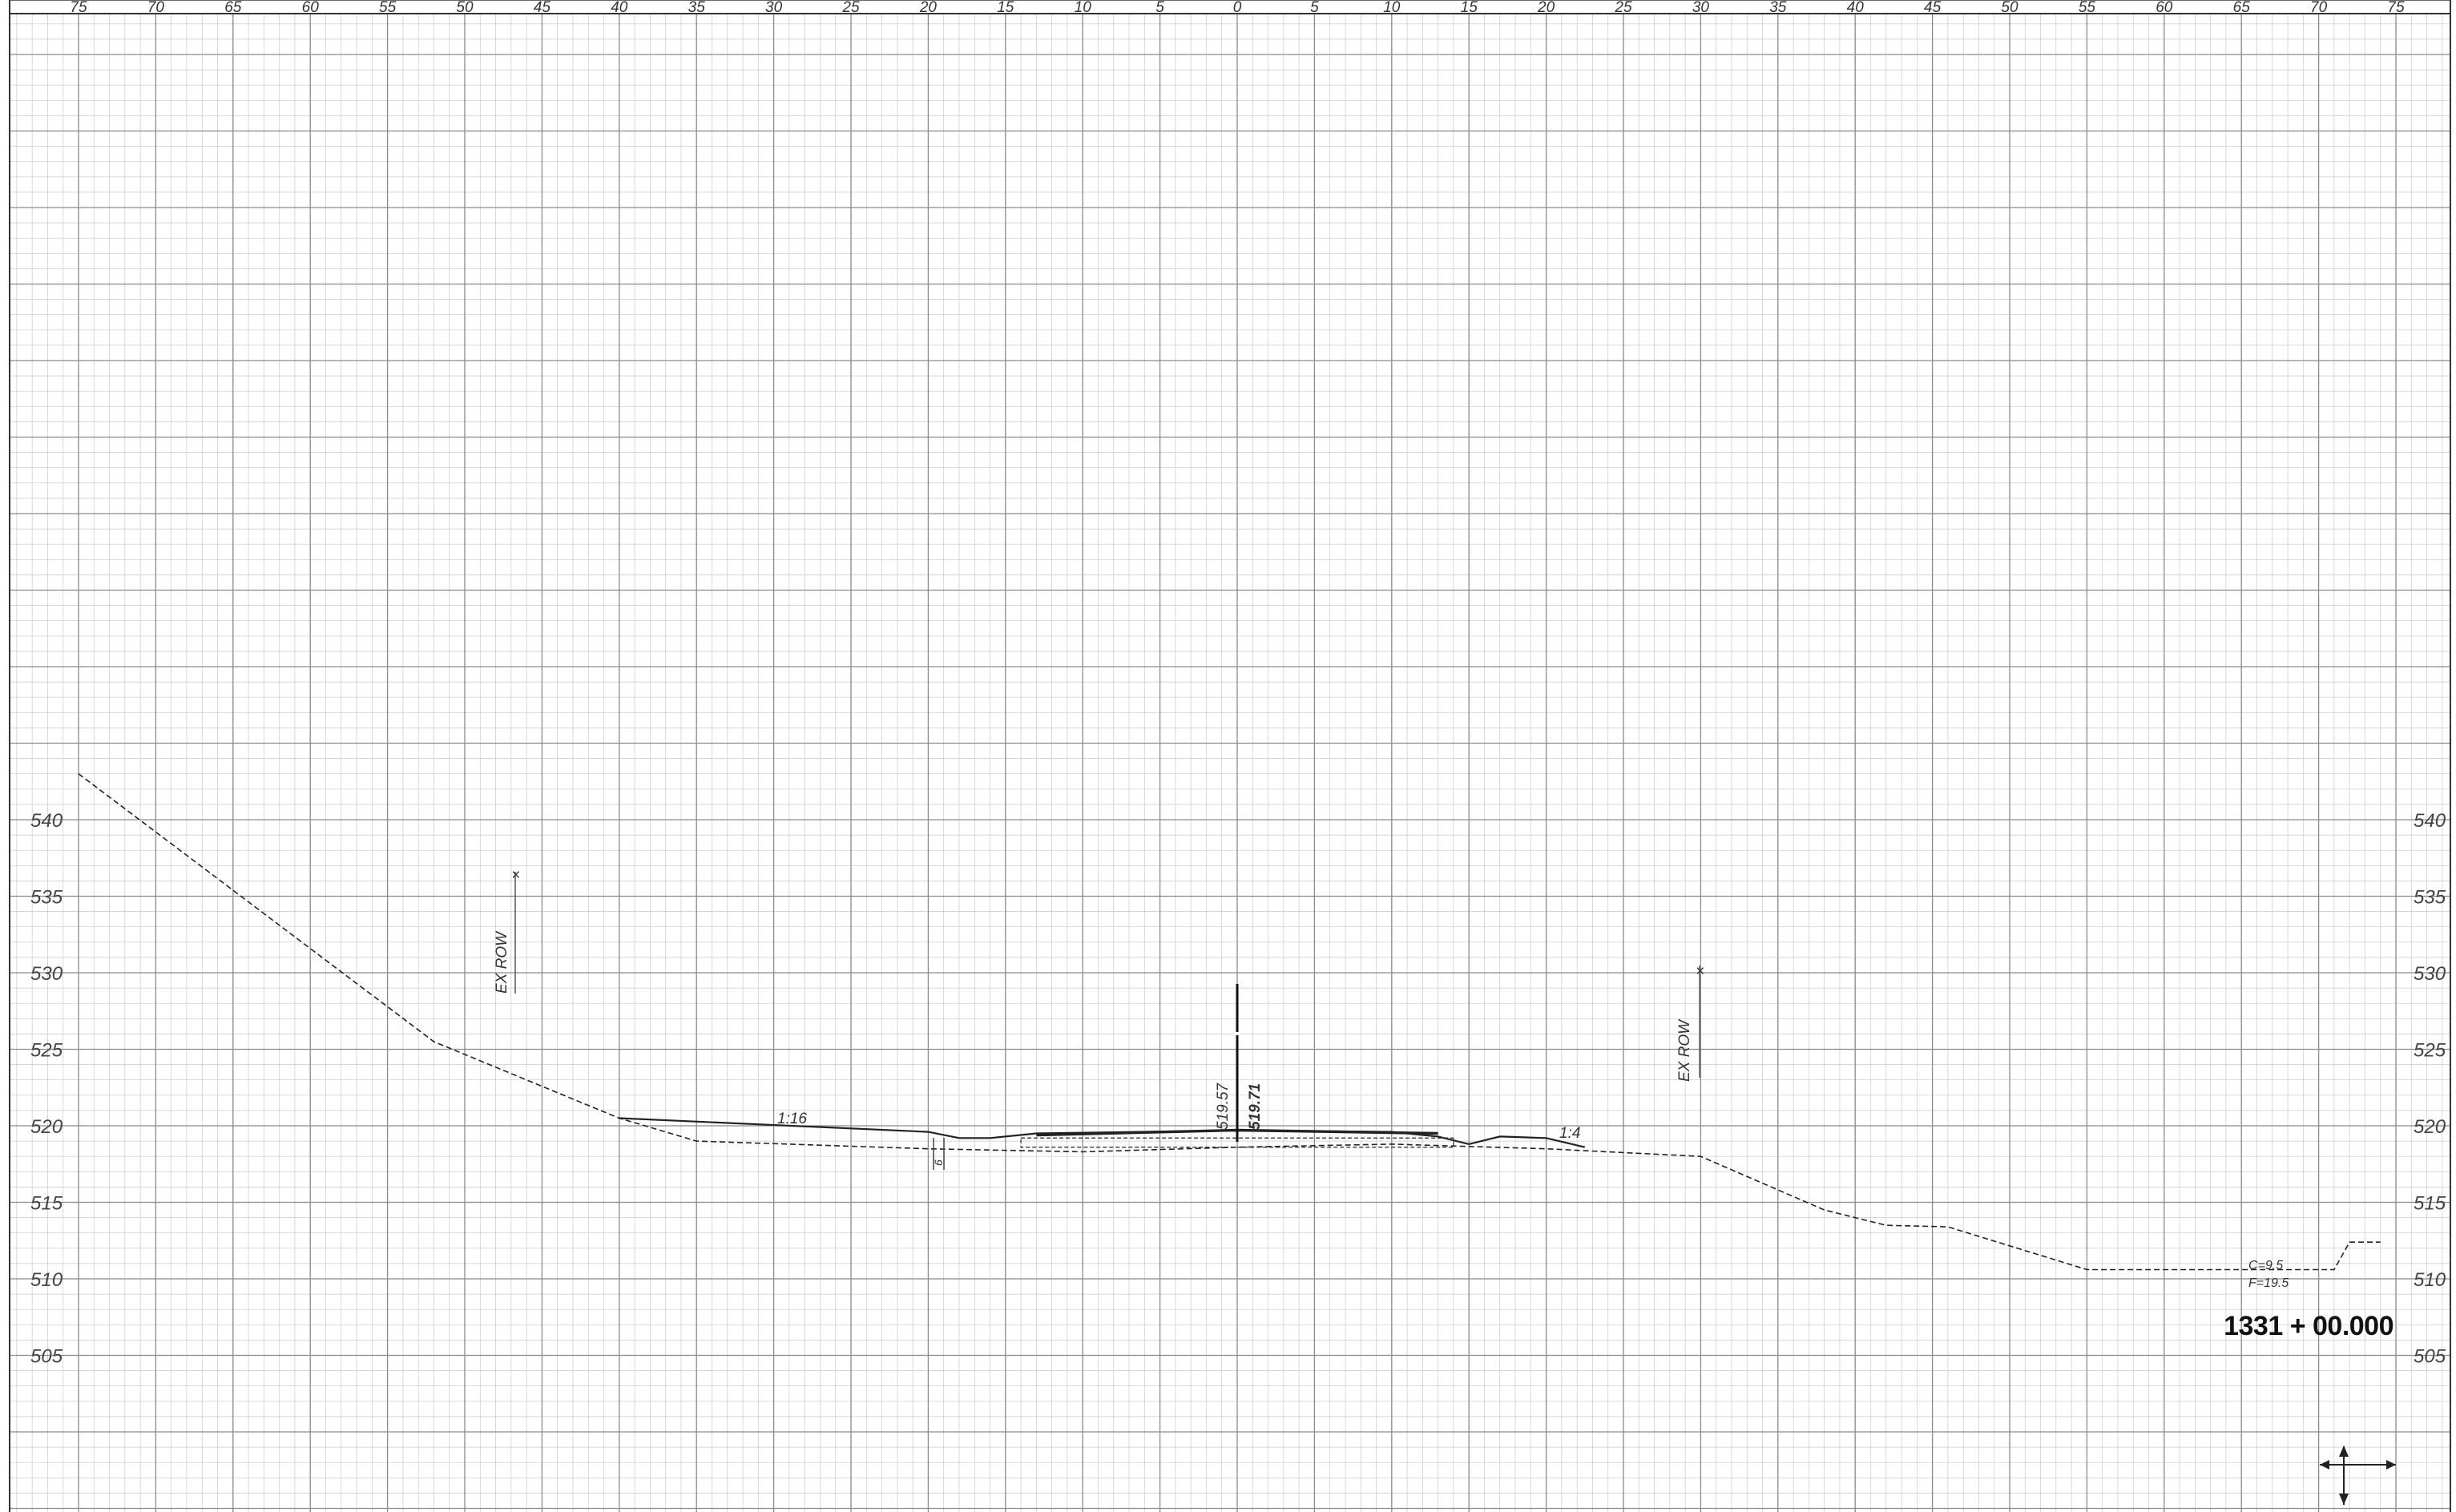 The height and width of the screenshot is (1512, 2456). Describe the element at coordinates (938, 1162) in the screenshot. I see `left-ditch-label: 6` at that location.